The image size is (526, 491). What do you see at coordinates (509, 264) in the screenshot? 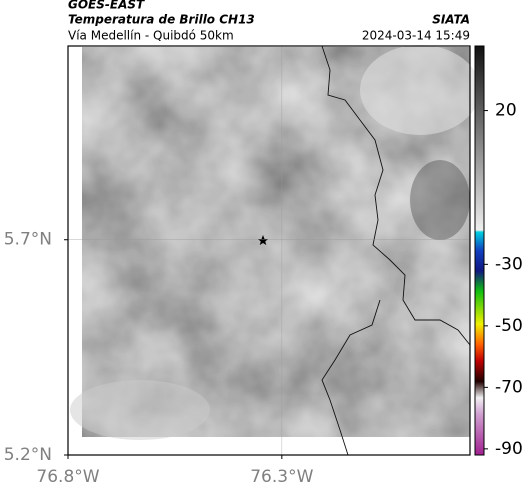
I see `colorbar-tick-label: -30` at bounding box center [509, 264].